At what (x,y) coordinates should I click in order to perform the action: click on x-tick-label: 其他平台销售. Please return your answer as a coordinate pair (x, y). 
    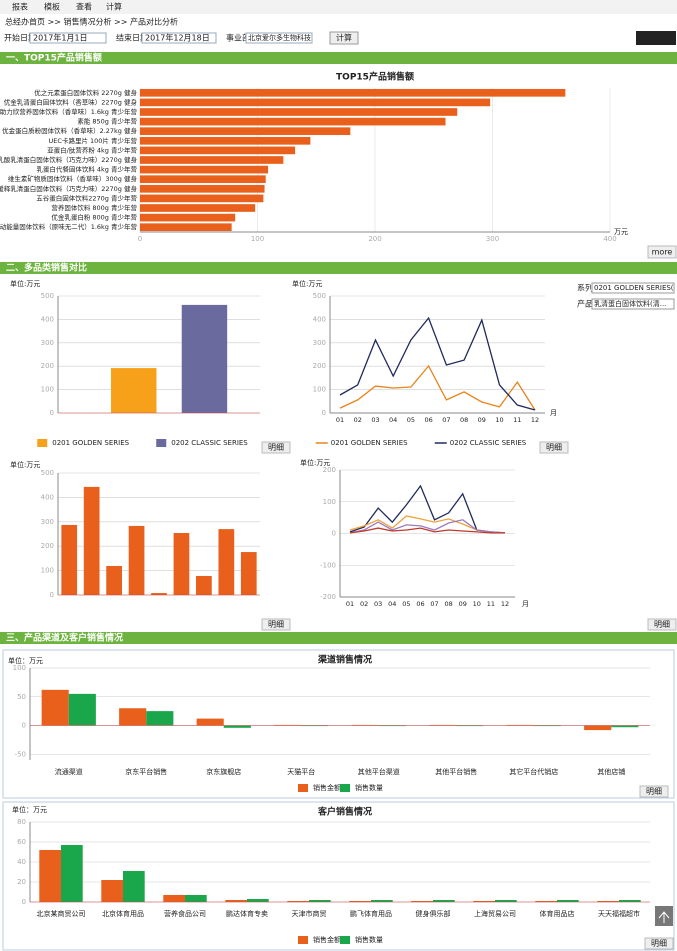
    Looking at the image, I should click on (456, 771).